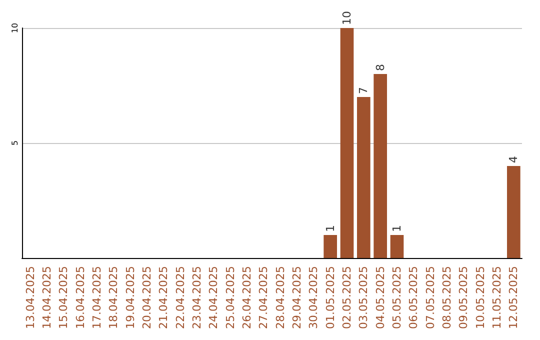 This screenshot has width=540, height=340. I want to click on x-tick-label: 16.04.2025, so click(80, 298).